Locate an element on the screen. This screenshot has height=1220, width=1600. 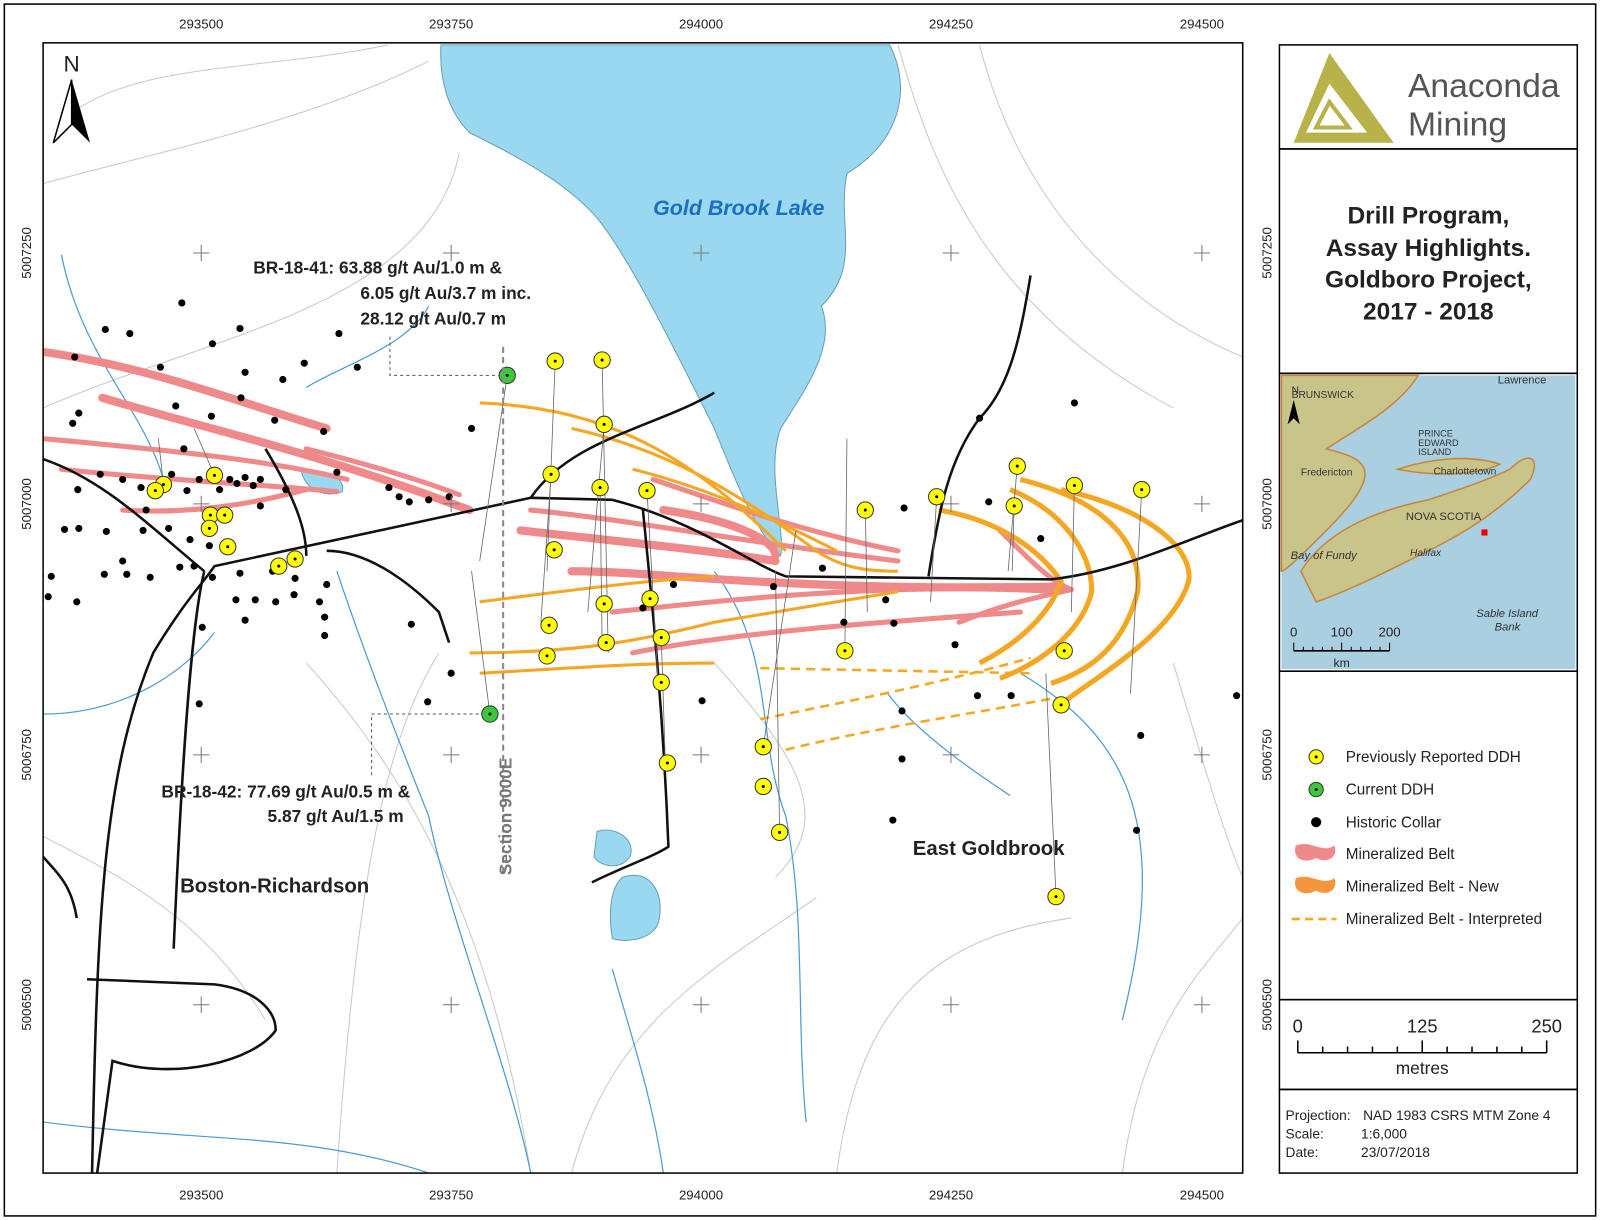
inset-label: Bank is located at coordinates (1508, 627).